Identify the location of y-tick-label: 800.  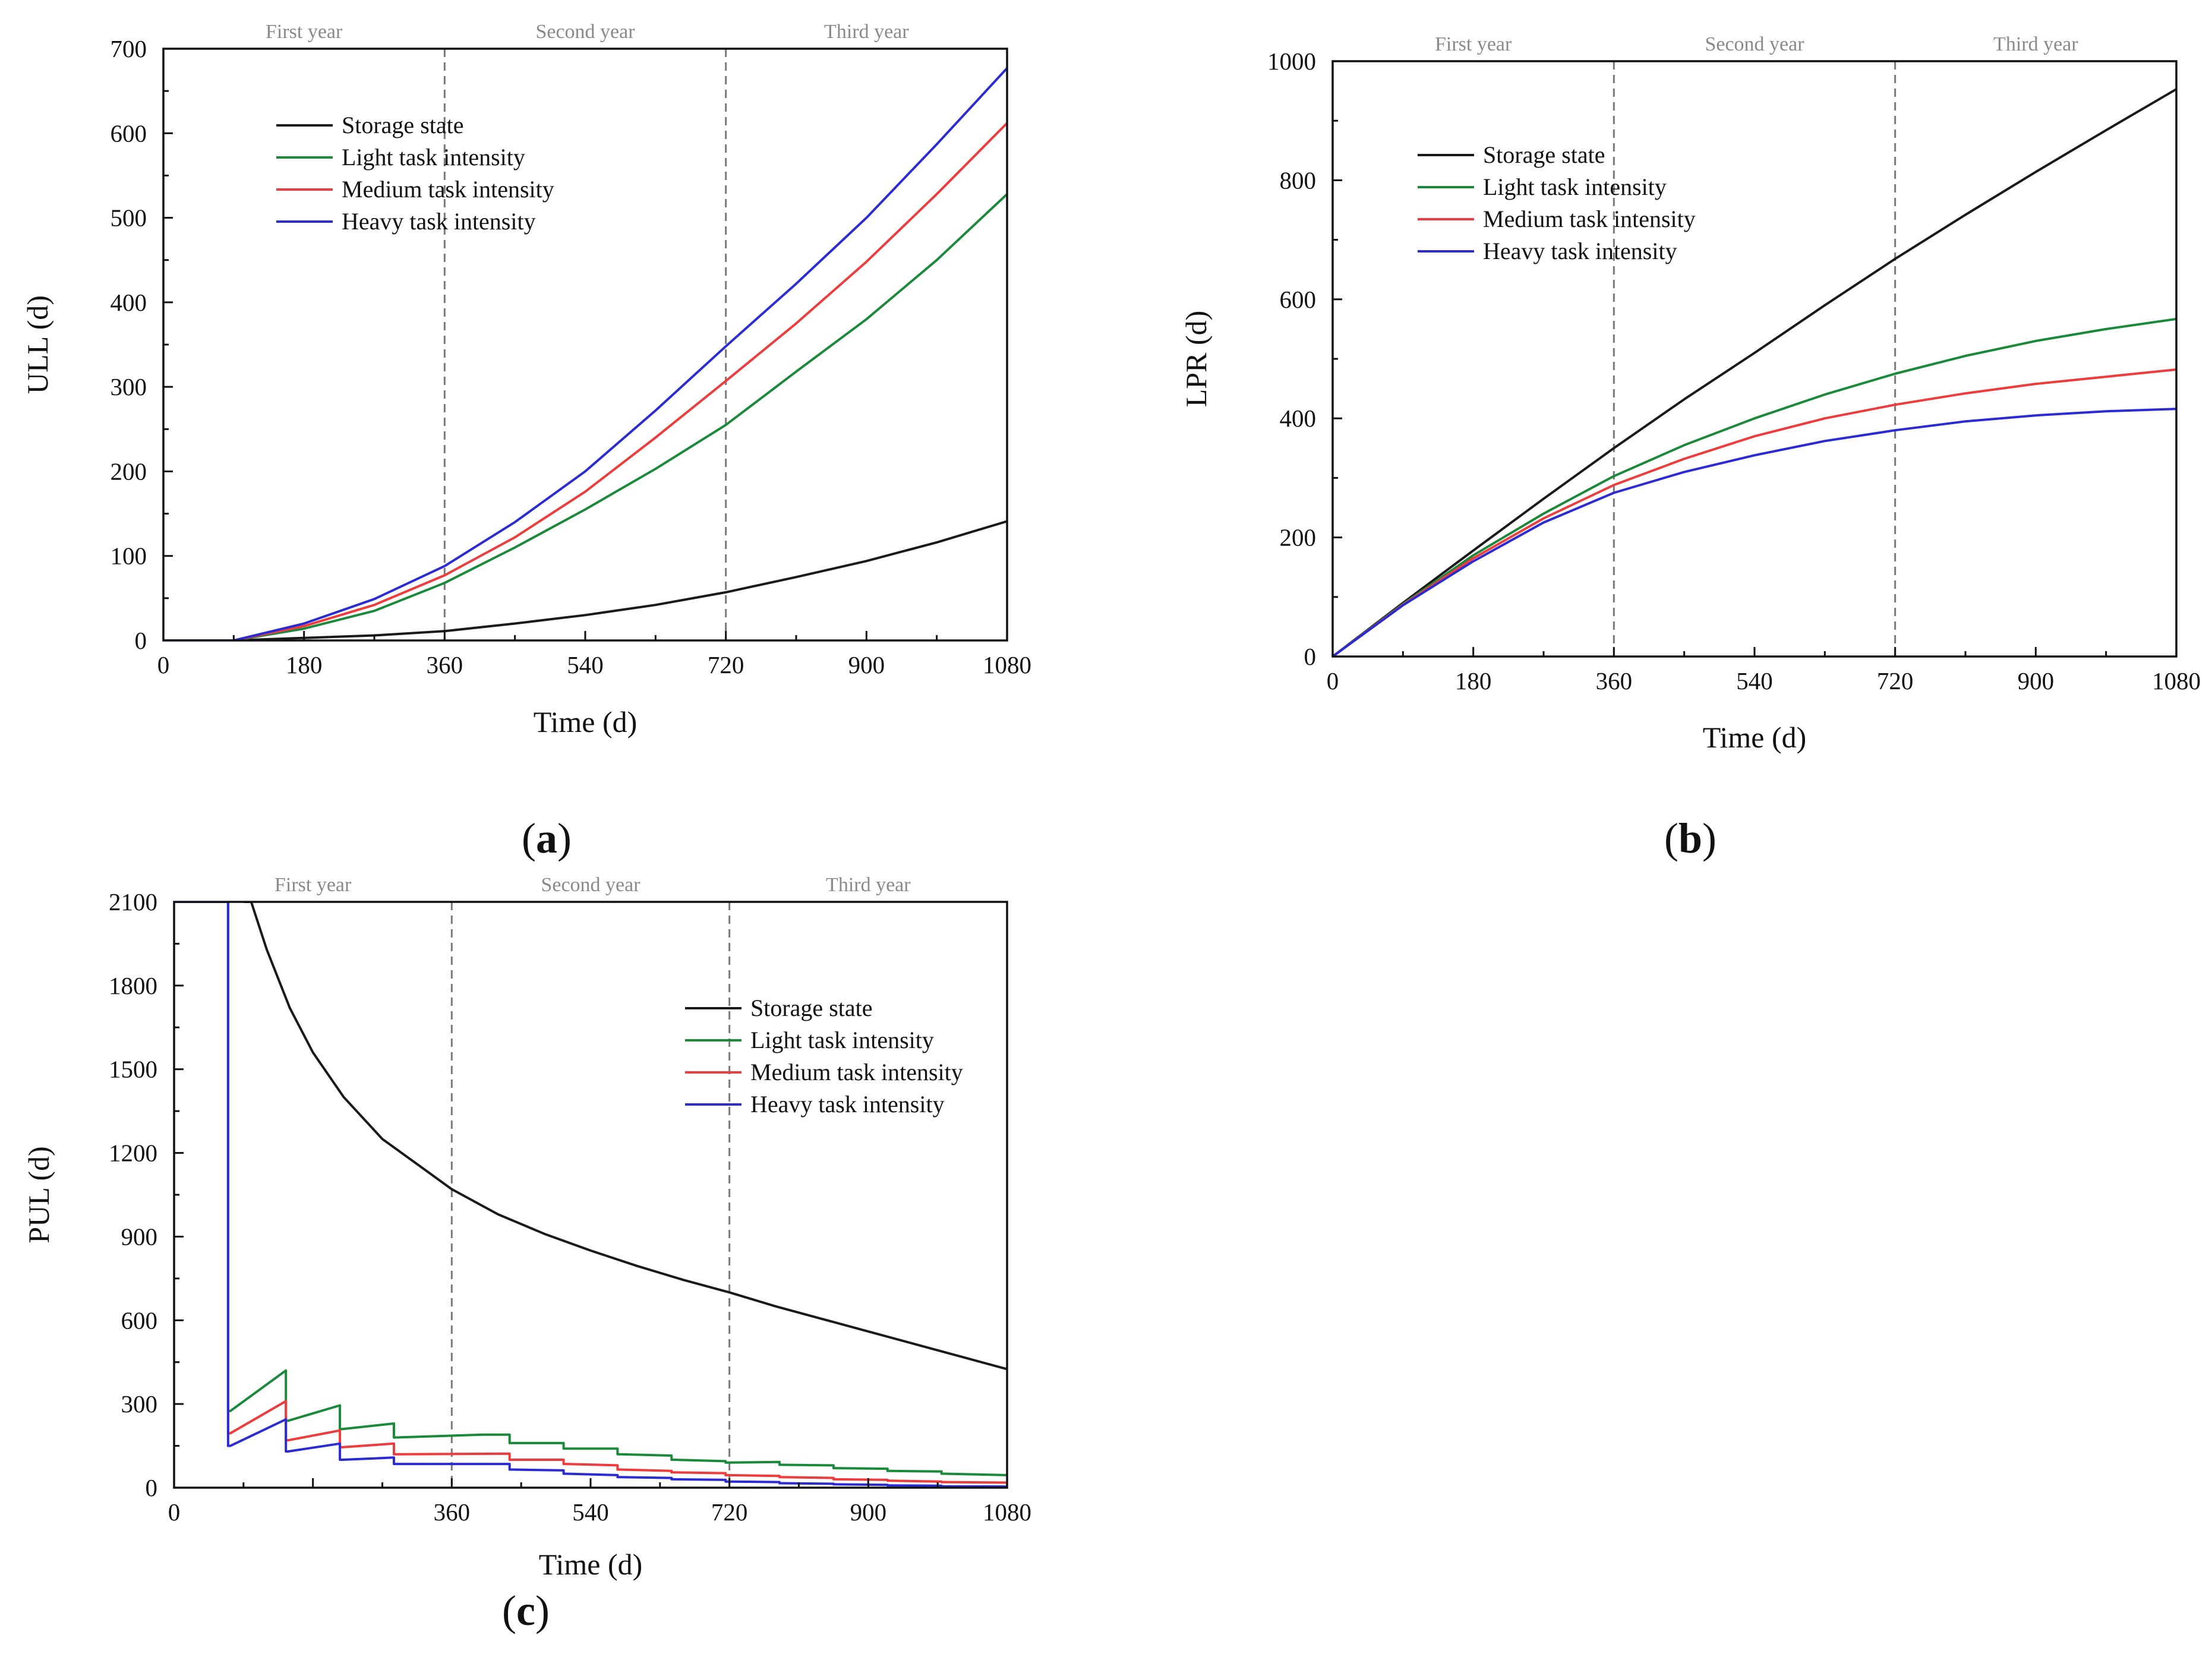
(1299, 180).